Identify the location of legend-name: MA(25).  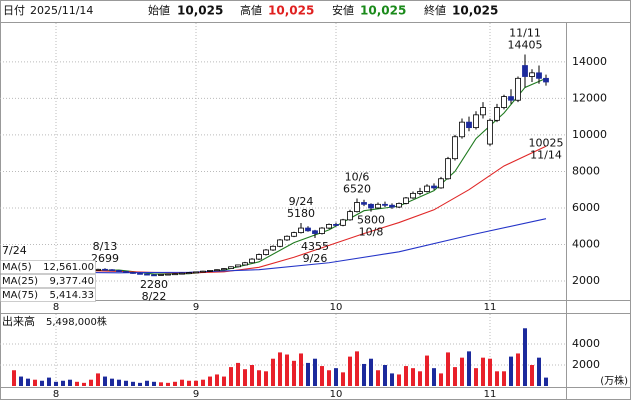
(20, 281).